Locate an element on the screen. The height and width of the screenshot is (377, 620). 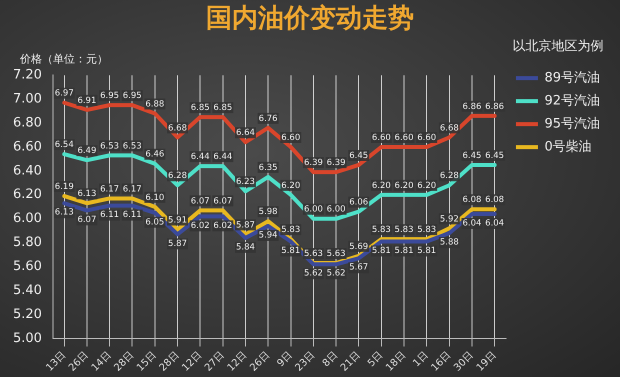
y-tick-label: 6.00 is located at coordinates (27, 218).